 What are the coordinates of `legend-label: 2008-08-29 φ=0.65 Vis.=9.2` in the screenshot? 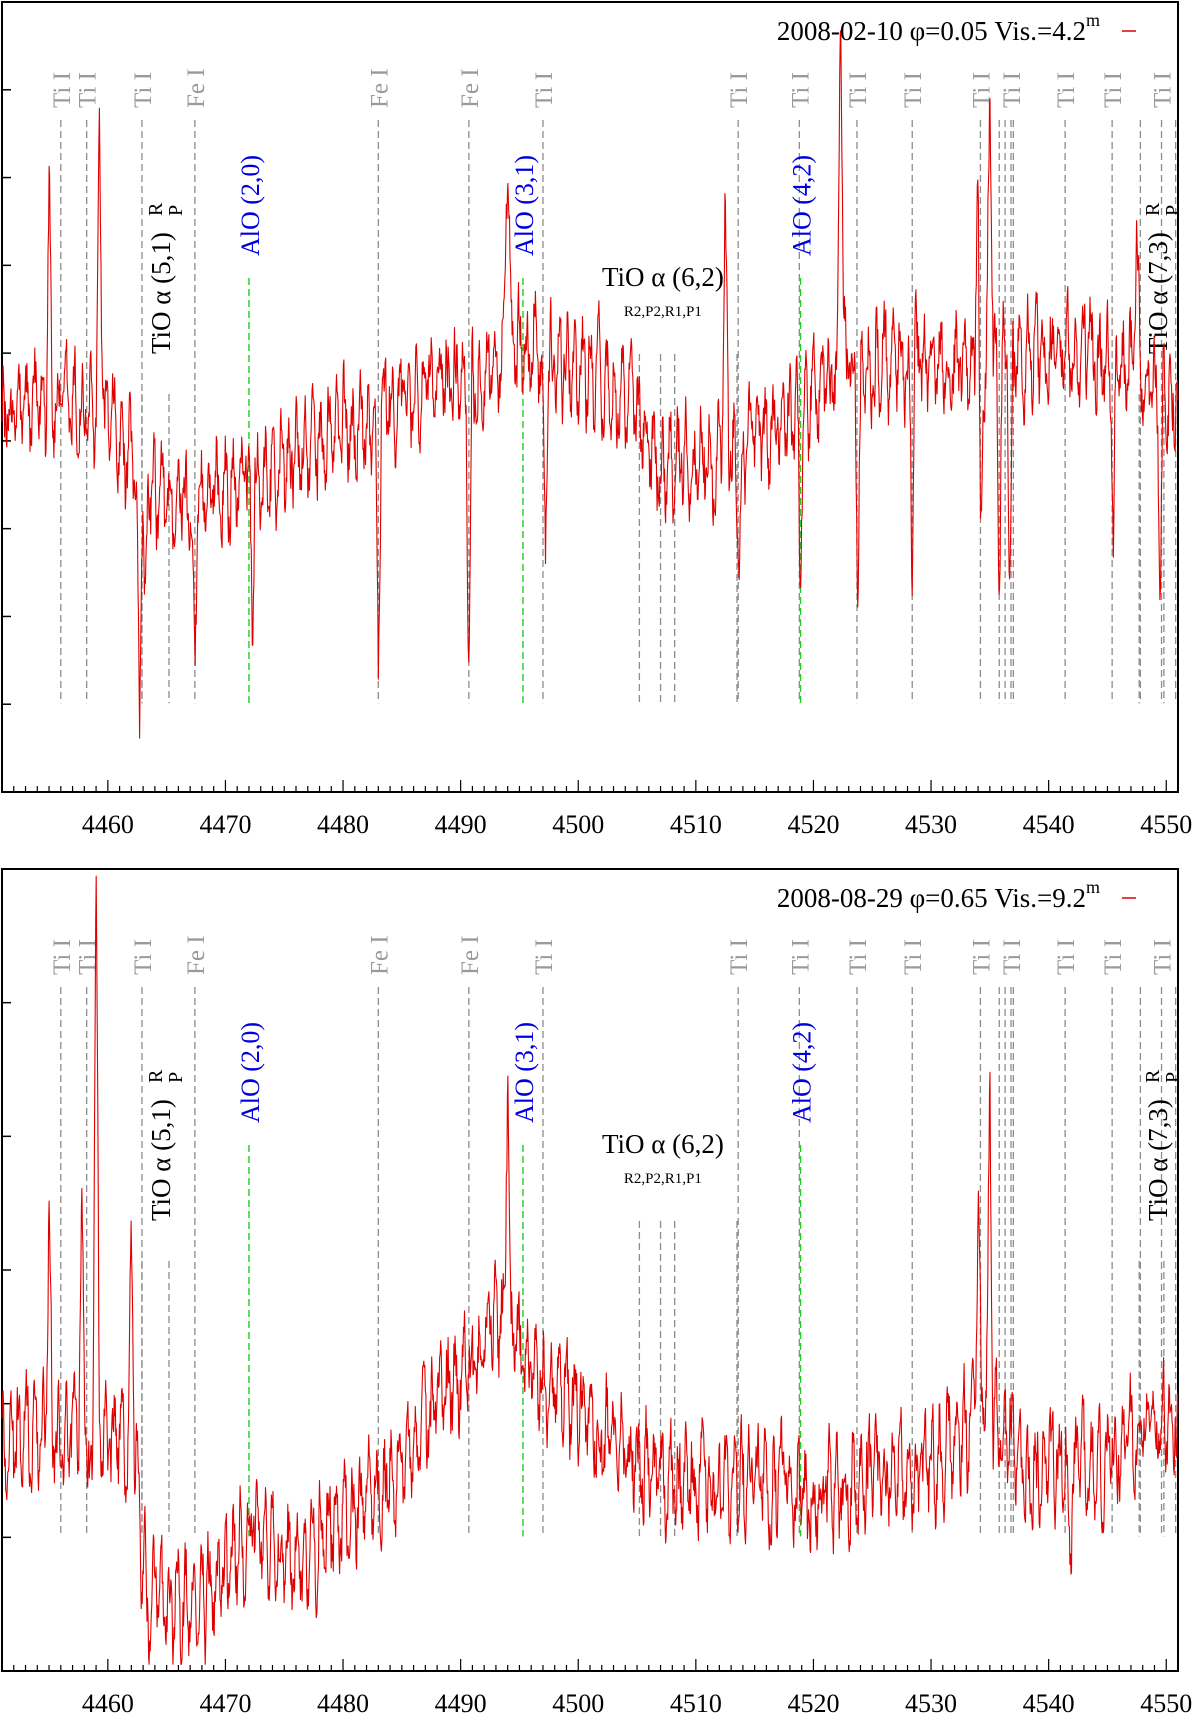 It's located at (931, 898).